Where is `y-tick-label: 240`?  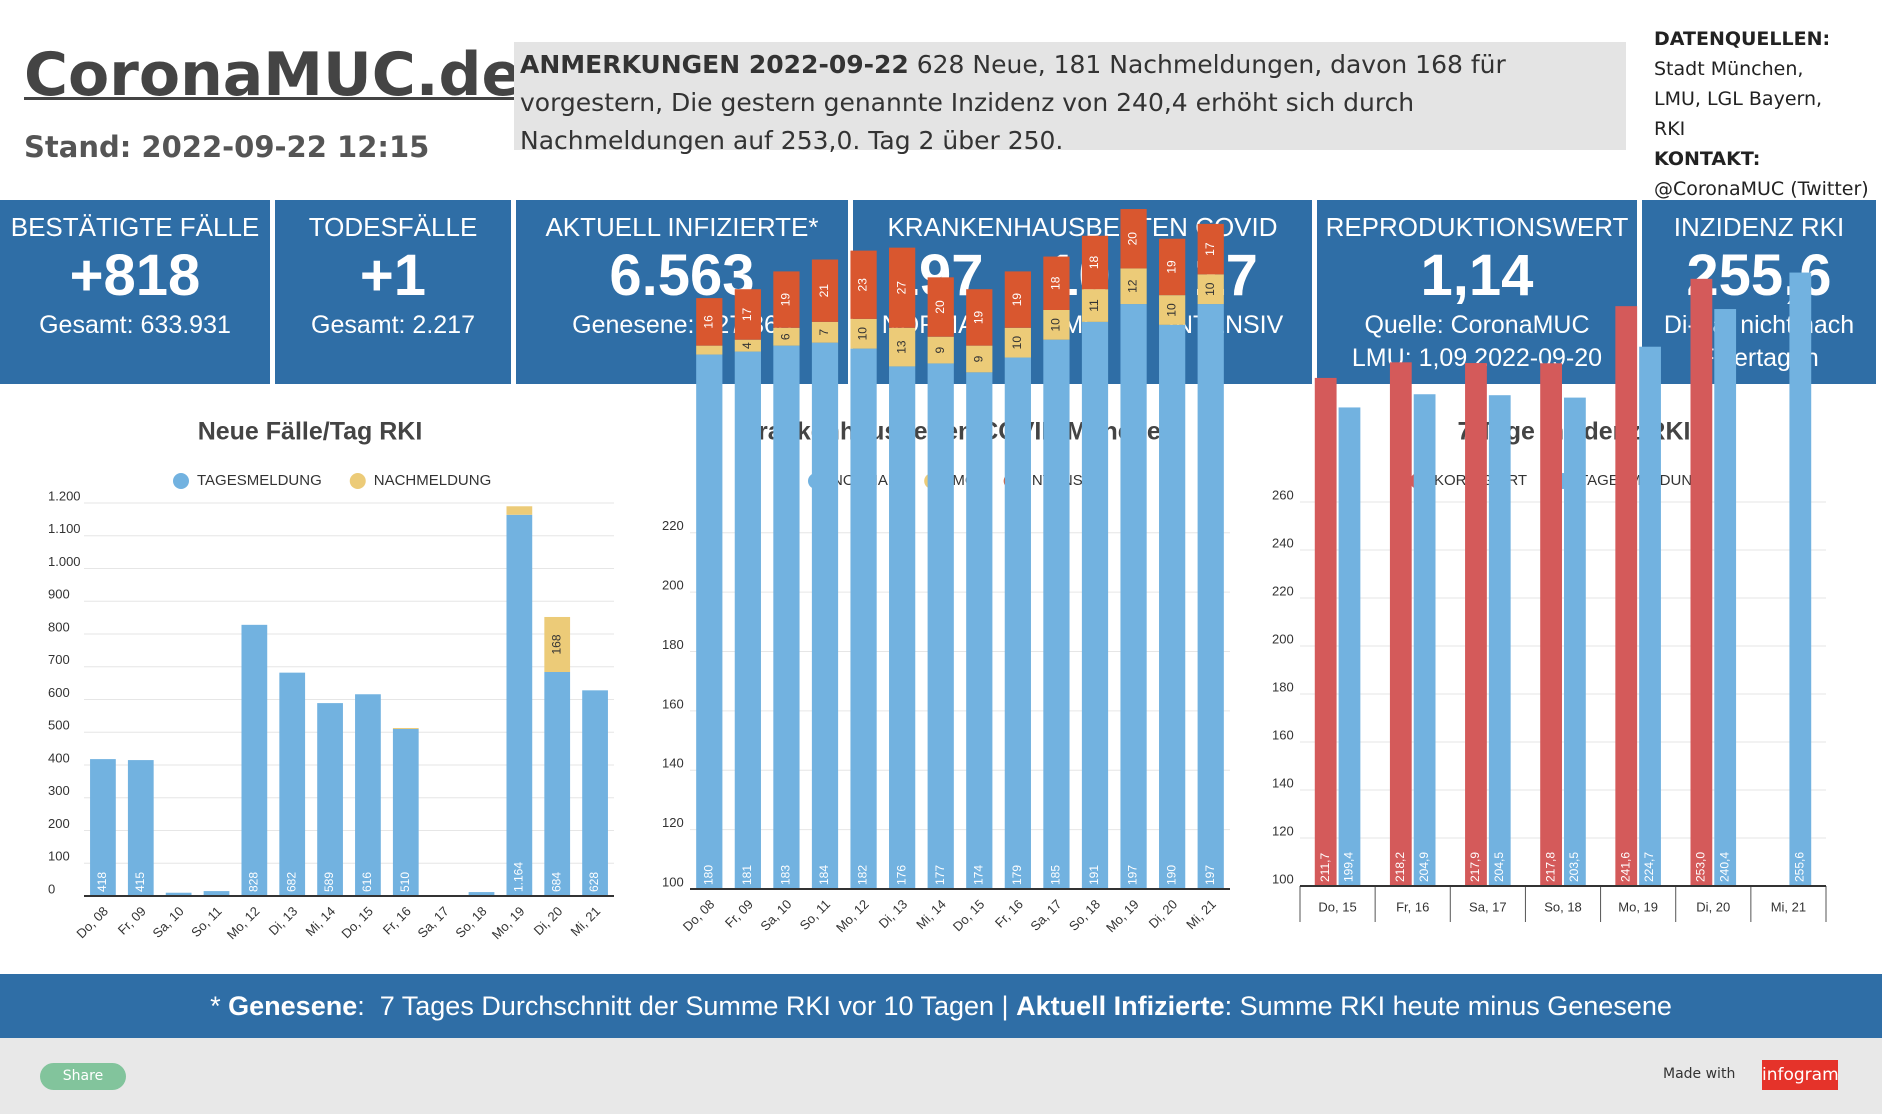
y-tick-label: 240 is located at coordinates (1283, 542).